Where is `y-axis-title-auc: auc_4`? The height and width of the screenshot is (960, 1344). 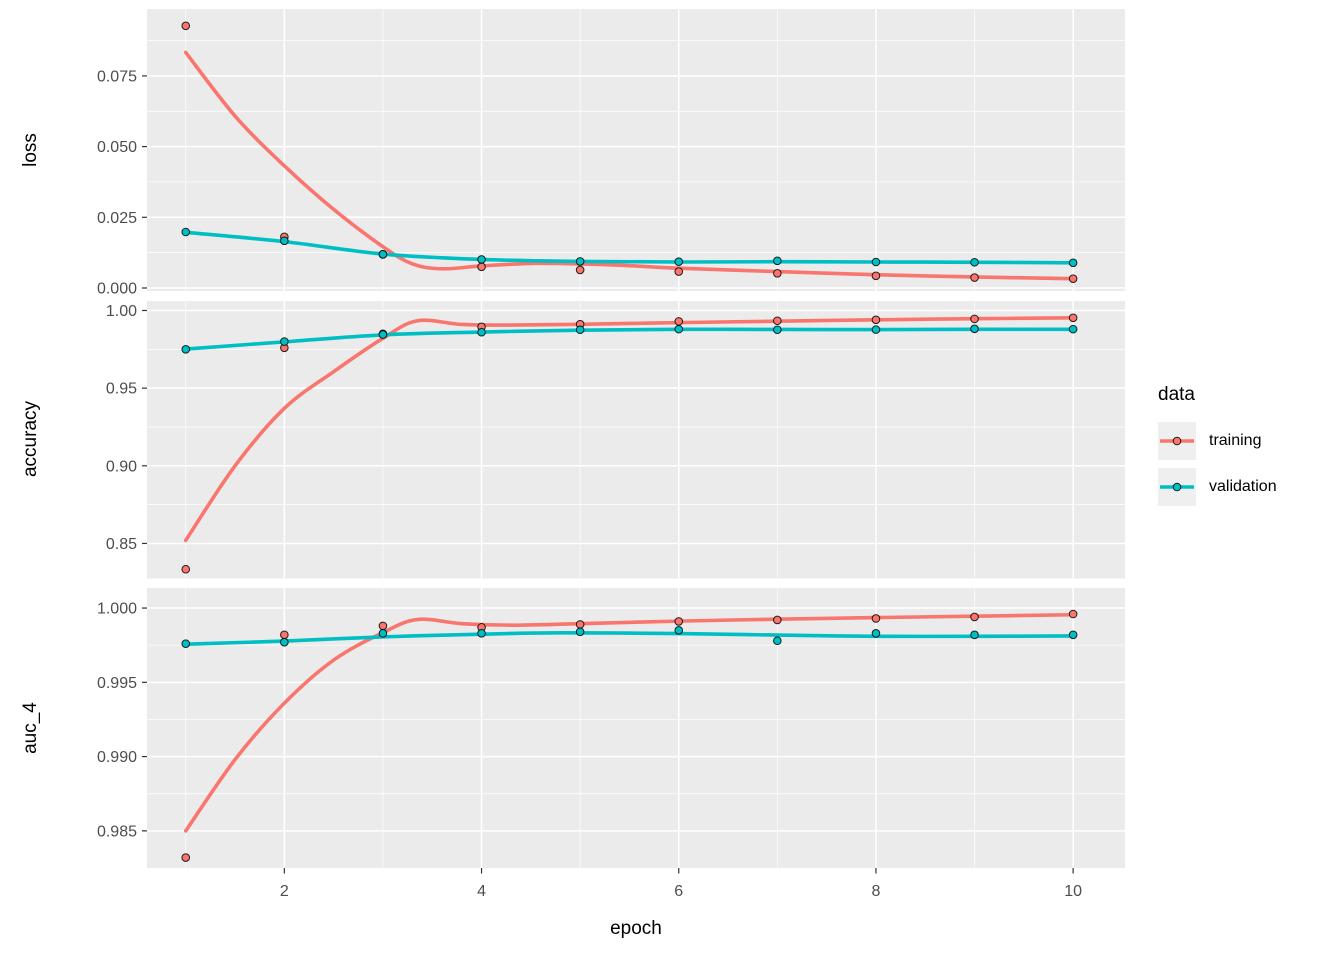
y-axis-title-auc: auc_4 is located at coordinates (30, 728).